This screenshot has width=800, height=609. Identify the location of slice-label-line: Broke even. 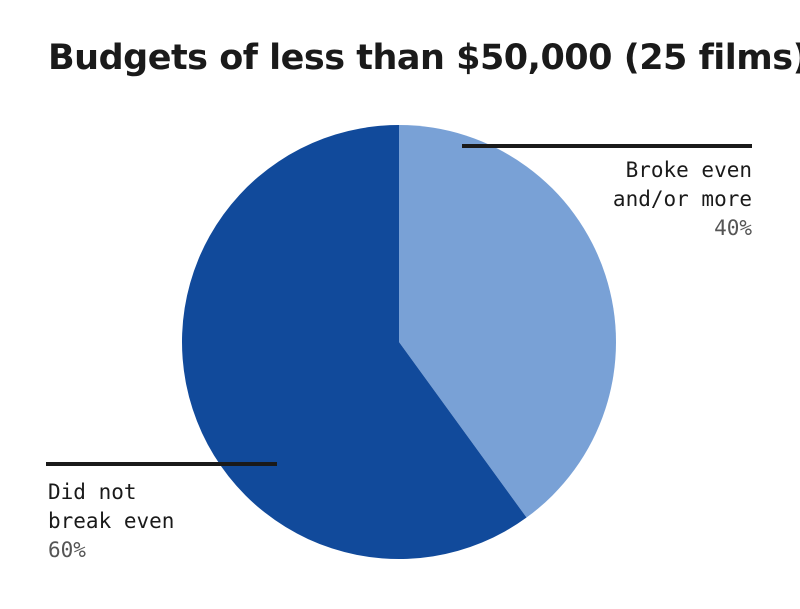
(688, 170).